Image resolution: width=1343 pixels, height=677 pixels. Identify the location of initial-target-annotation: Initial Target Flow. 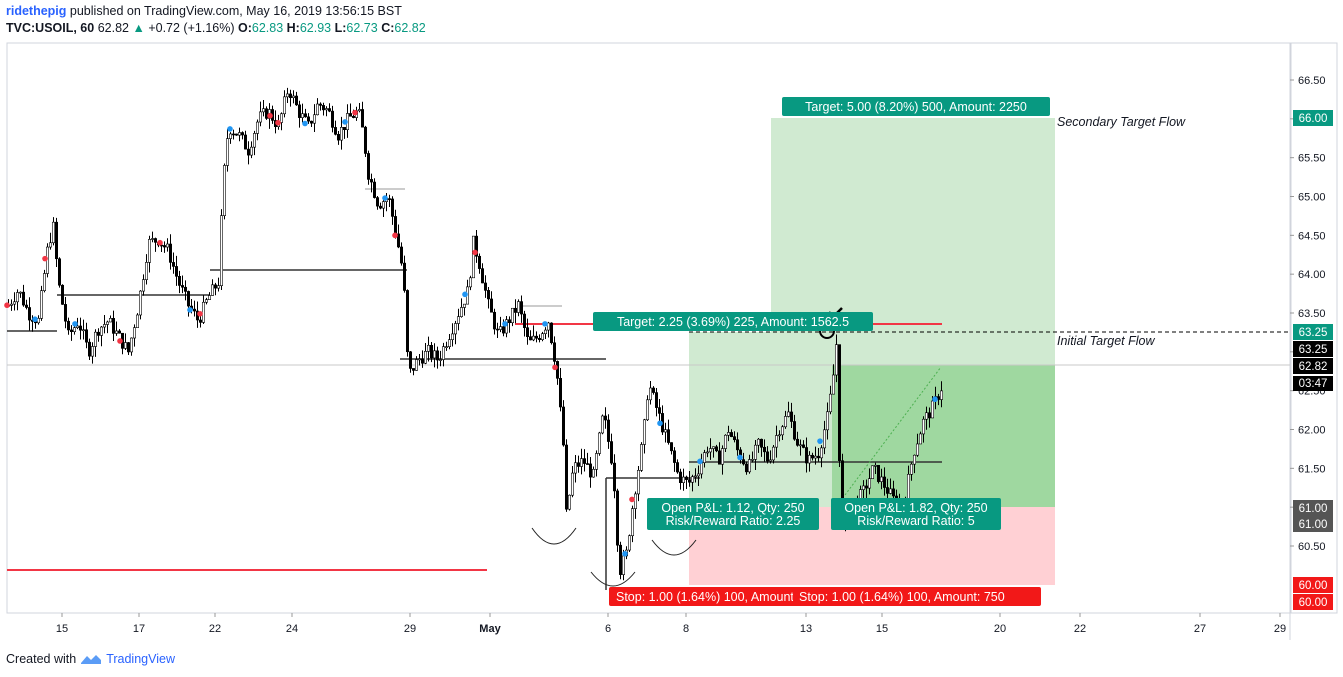
(1106, 341).